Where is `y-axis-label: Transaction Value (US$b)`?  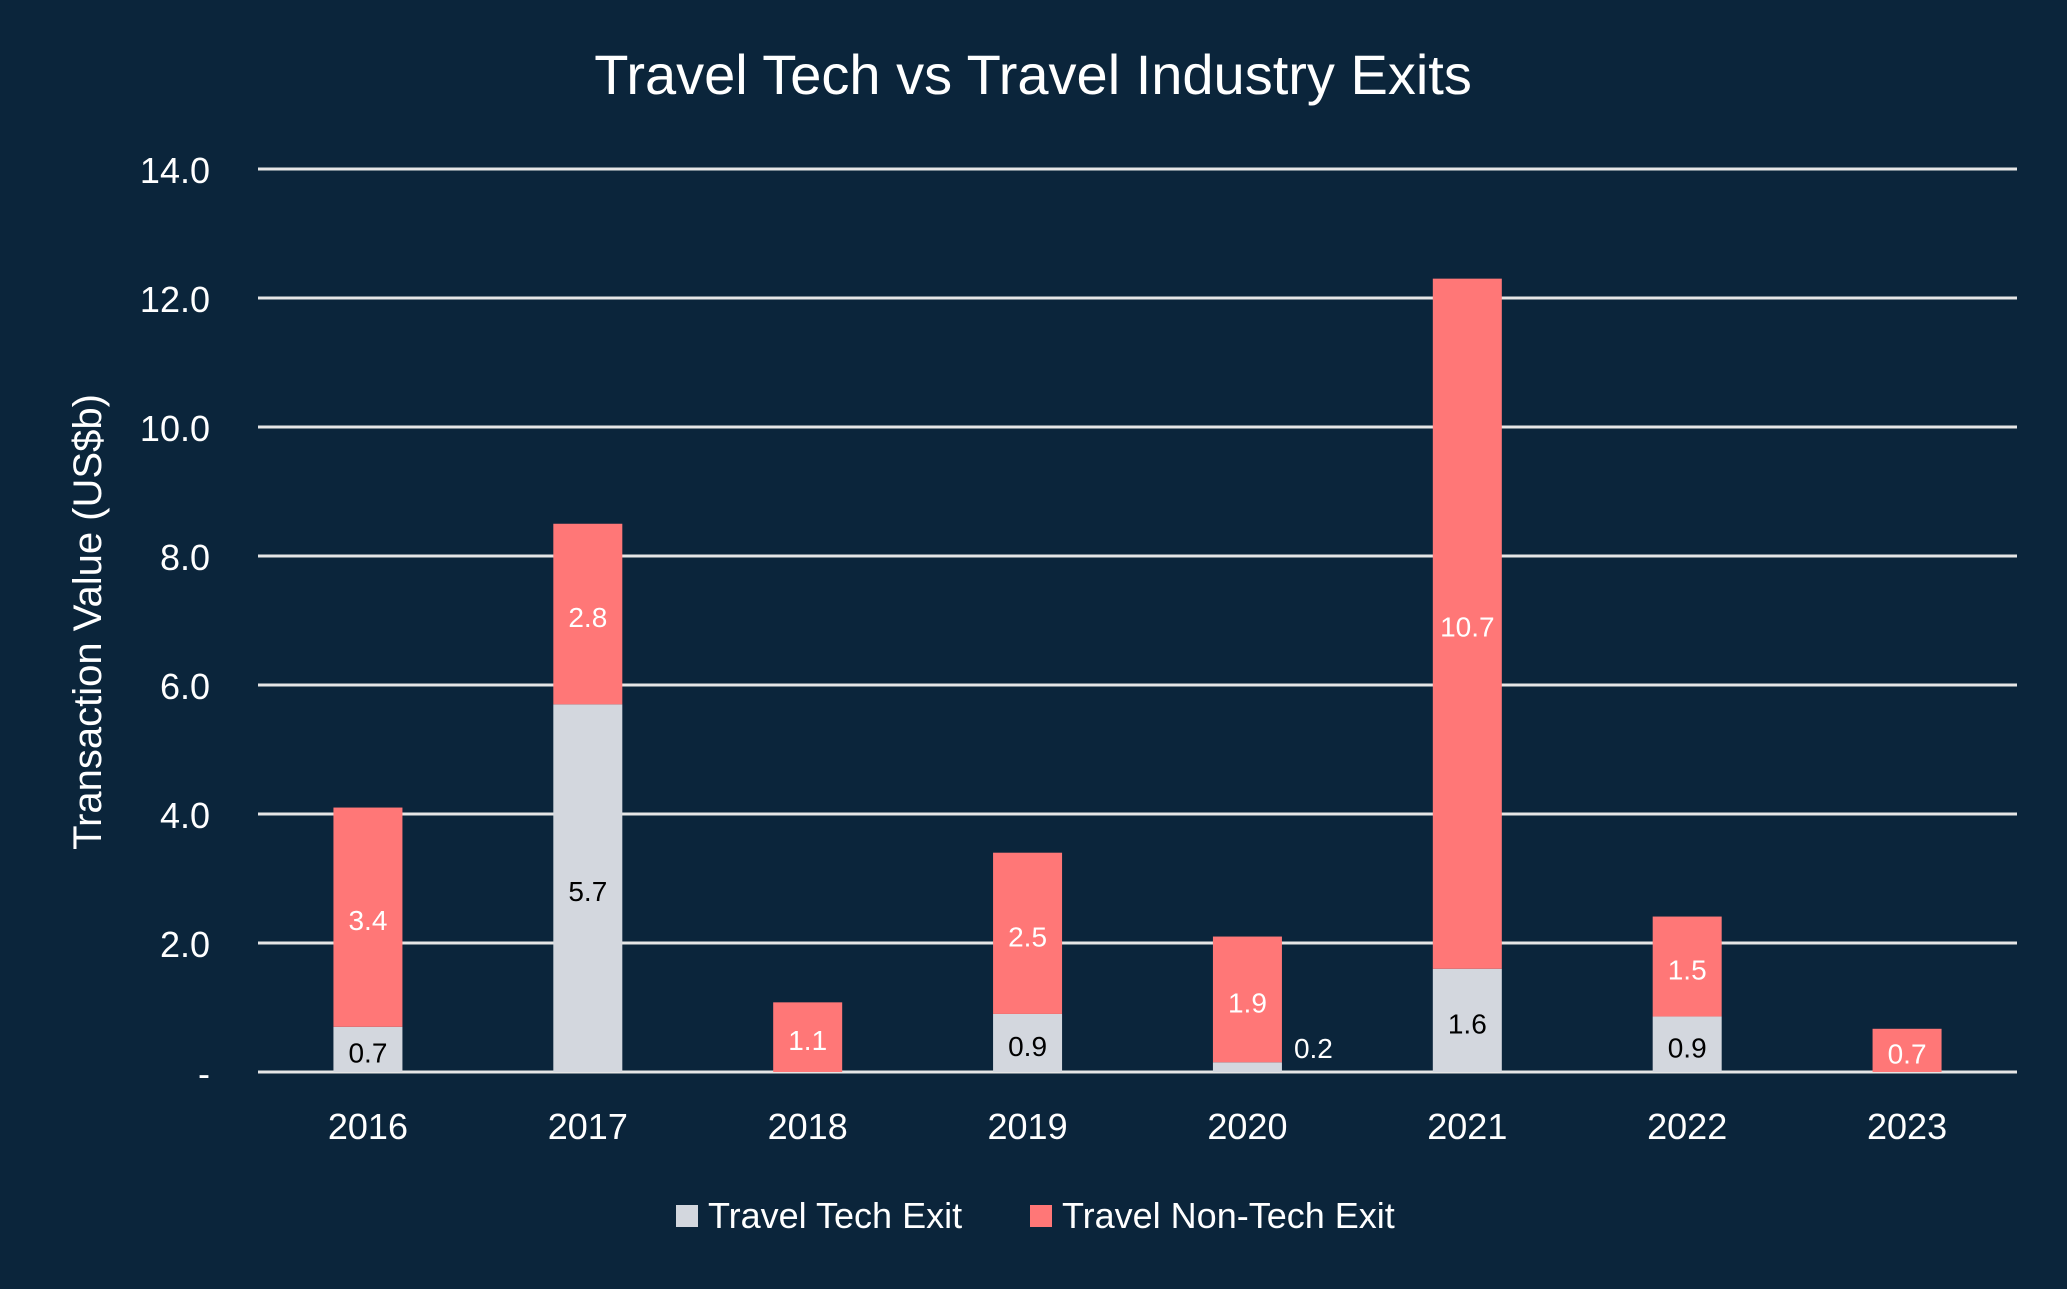 y-axis-label: Transaction Value (US$b) is located at coordinates (88, 622).